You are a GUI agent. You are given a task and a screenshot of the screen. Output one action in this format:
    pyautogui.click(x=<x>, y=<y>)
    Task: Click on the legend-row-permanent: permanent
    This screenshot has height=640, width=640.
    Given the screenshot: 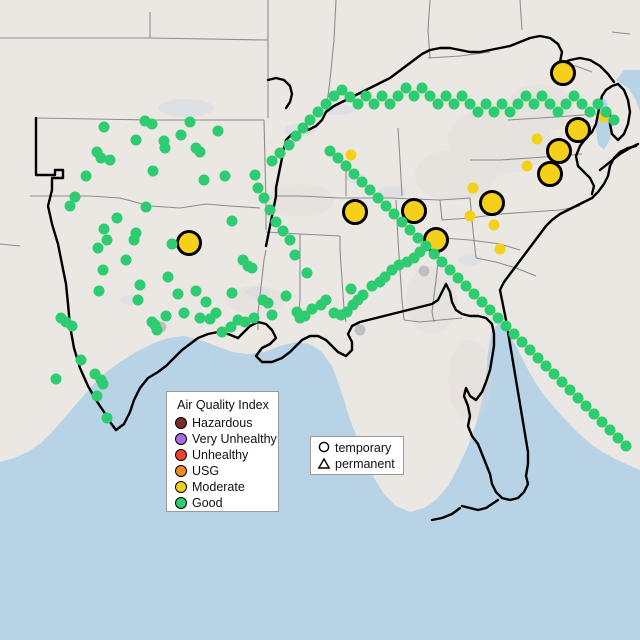 What is the action you would take?
    pyautogui.click(x=357, y=464)
    